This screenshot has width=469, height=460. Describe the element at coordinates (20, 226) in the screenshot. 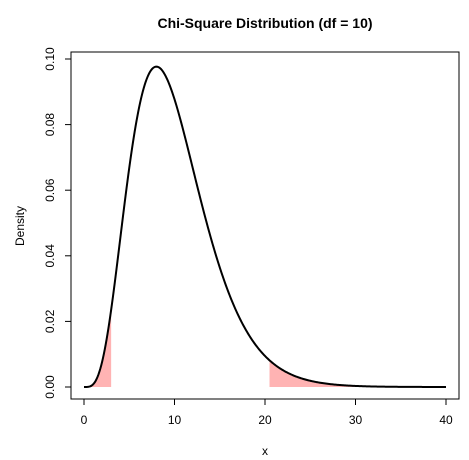

I see `y-axis-label: Density` at that location.